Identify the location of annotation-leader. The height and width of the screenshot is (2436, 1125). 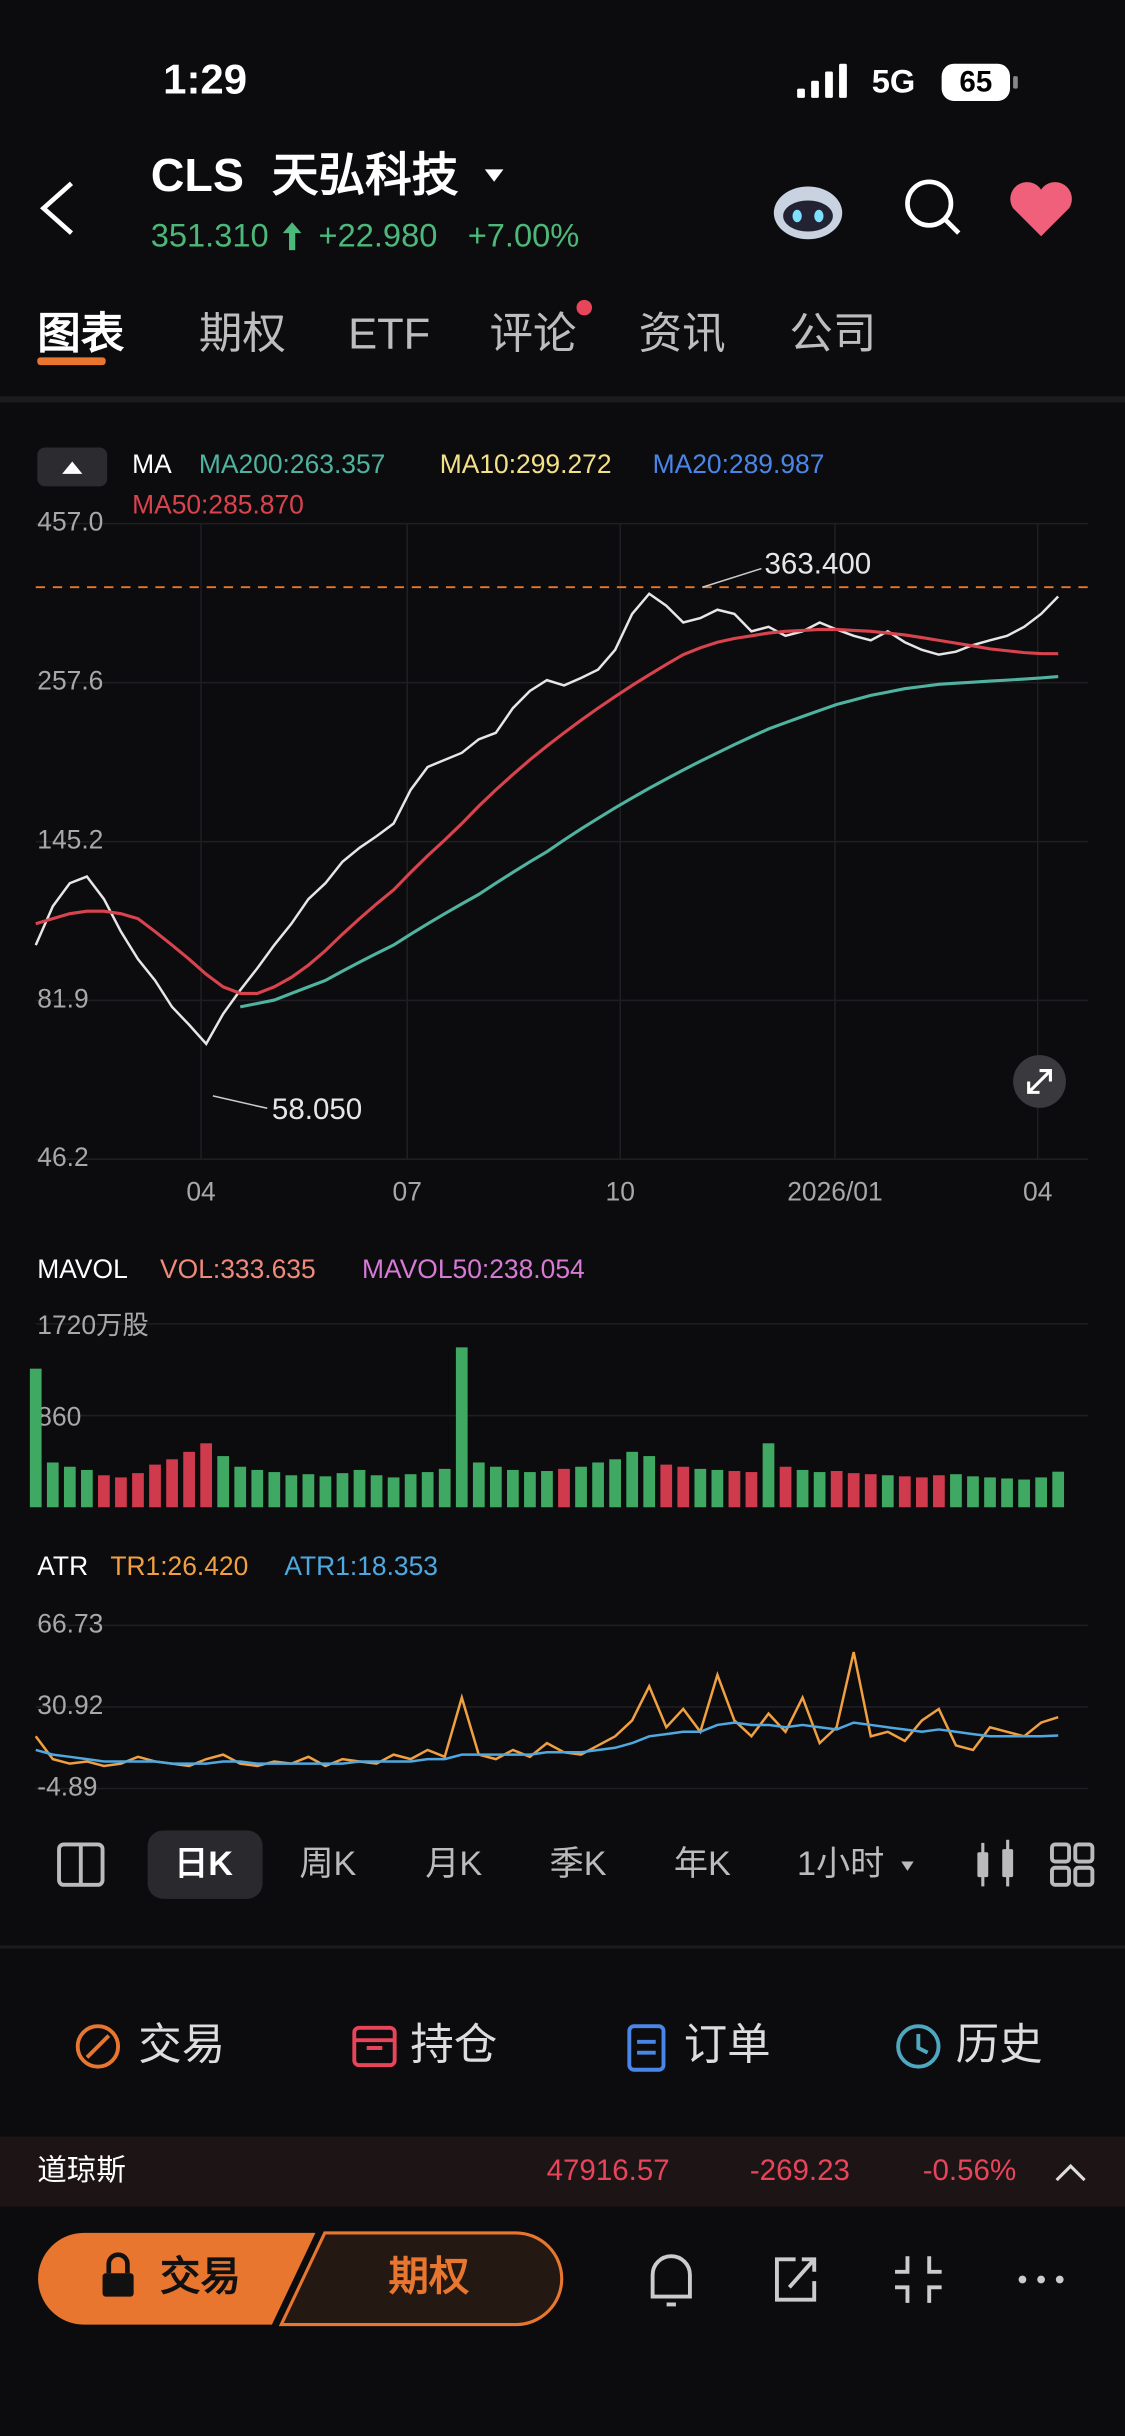
(240, 1102).